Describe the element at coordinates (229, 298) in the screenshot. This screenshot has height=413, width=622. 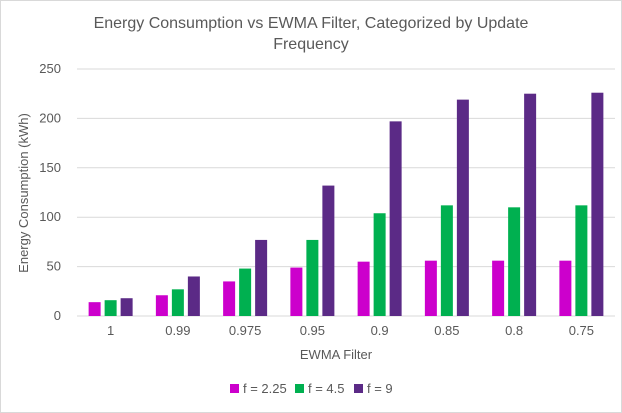
I see `bar-f-2-25-0.975` at that location.